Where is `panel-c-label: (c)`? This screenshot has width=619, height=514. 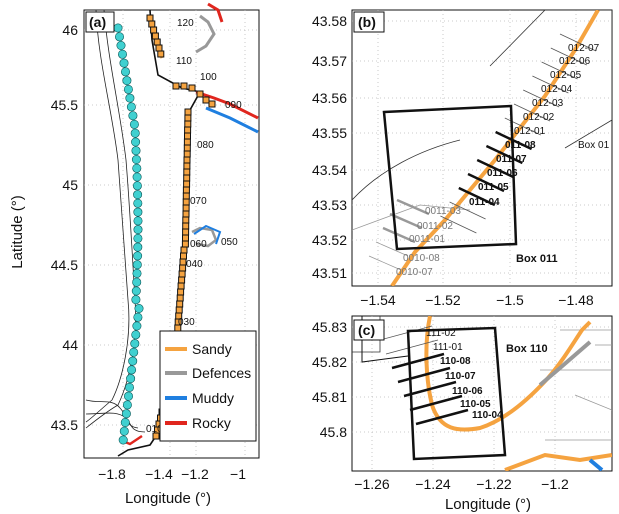 panel-c-label: (c) is located at coordinates (366, 330).